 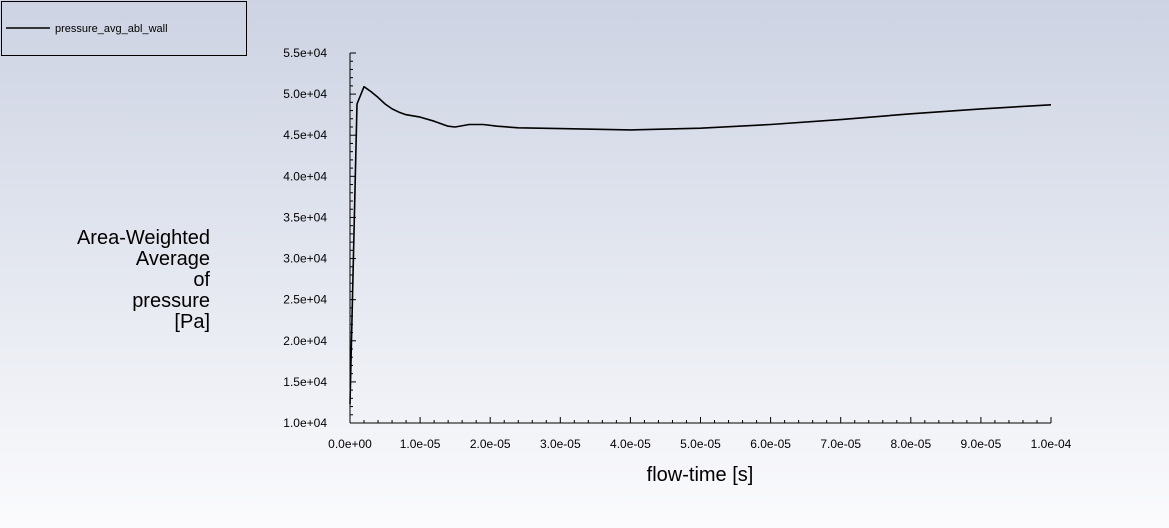 What do you see at coordinates (173, 259) in the screenshot?
I see `y-axis-title-line: Average` at bounding box center [173, 259].